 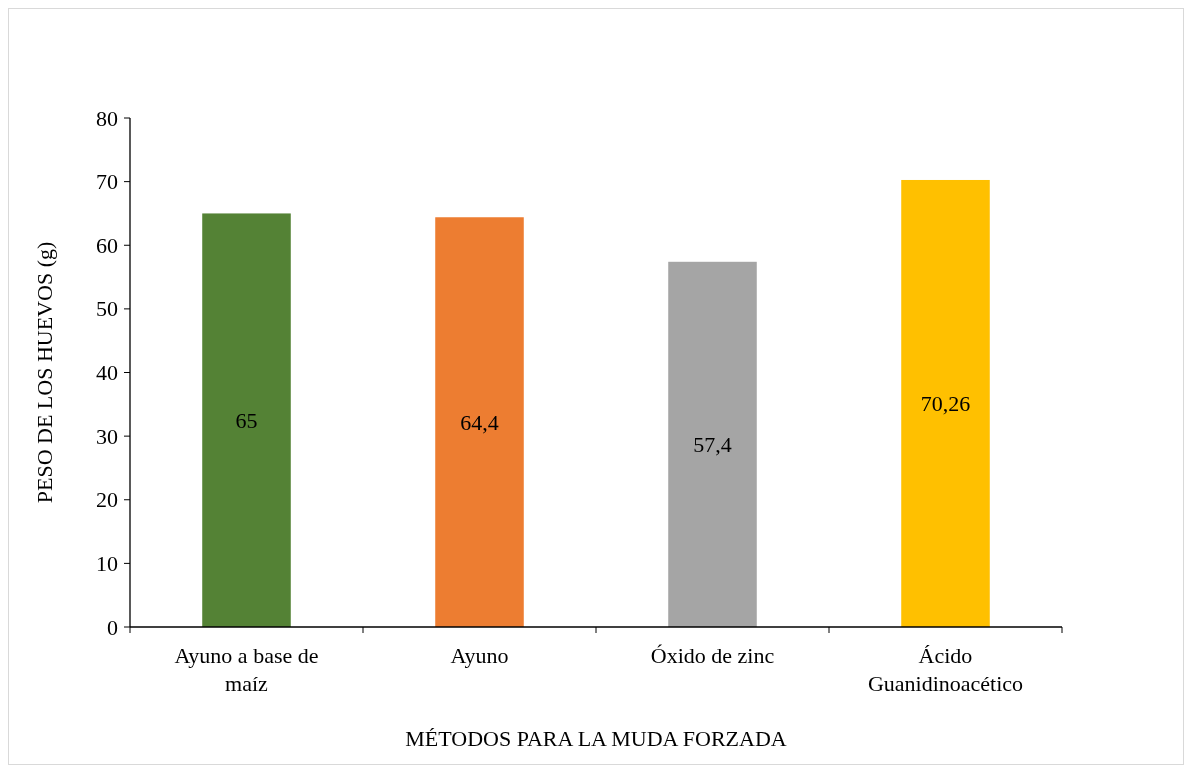 What do you see at coordinates (107, 118) in the screenshot?
I see `y-tick-label: 80` at bounding box center [107, 118].